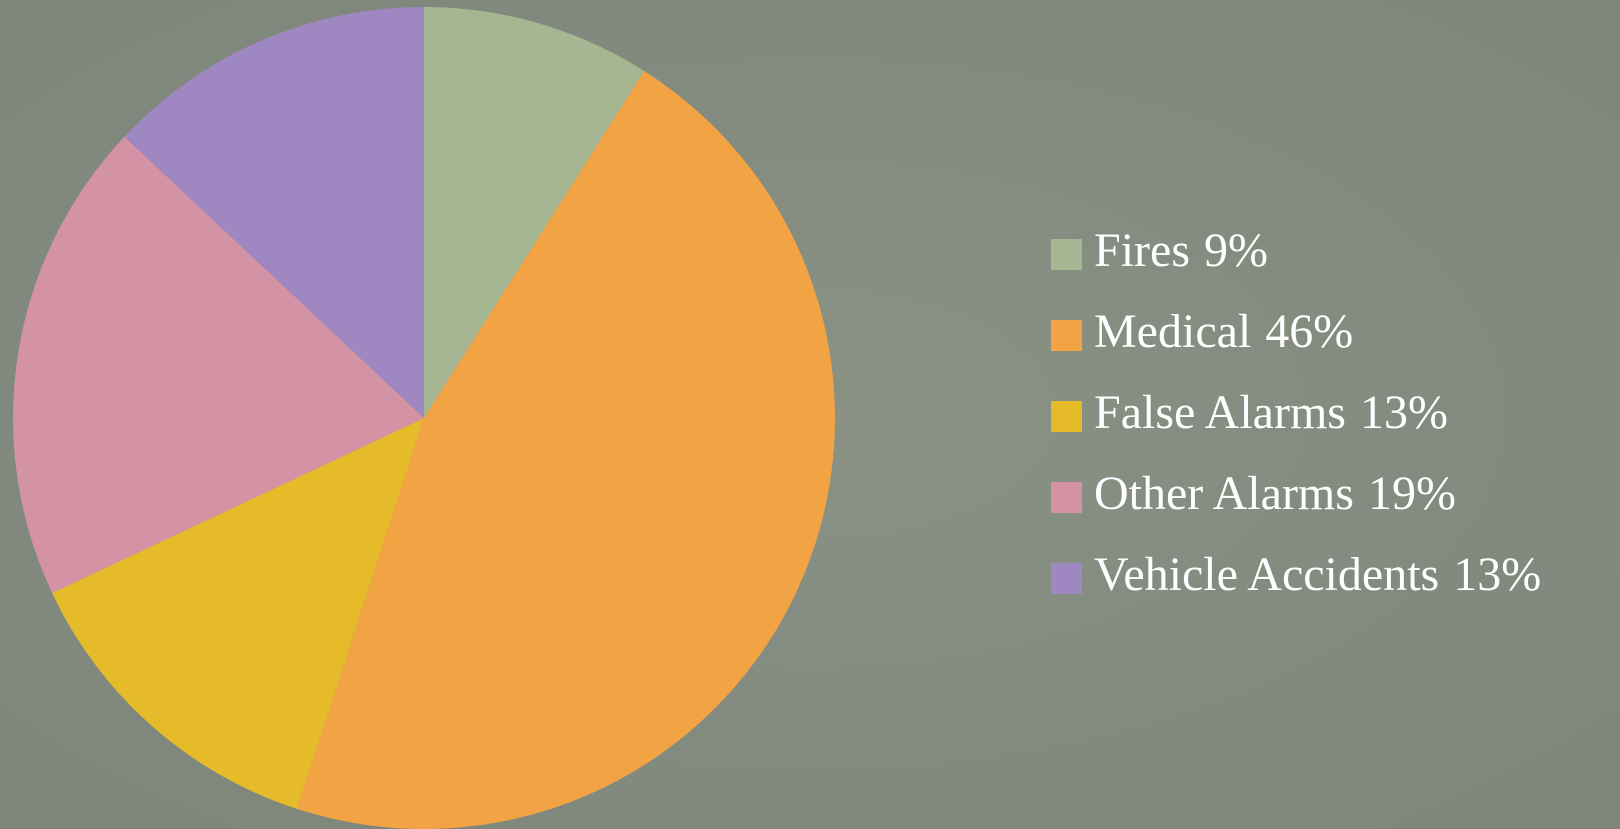 The height and width of the screenshot is (829, 1620). I want to click on legend-category: Other Alarms, so click(1224, 493).